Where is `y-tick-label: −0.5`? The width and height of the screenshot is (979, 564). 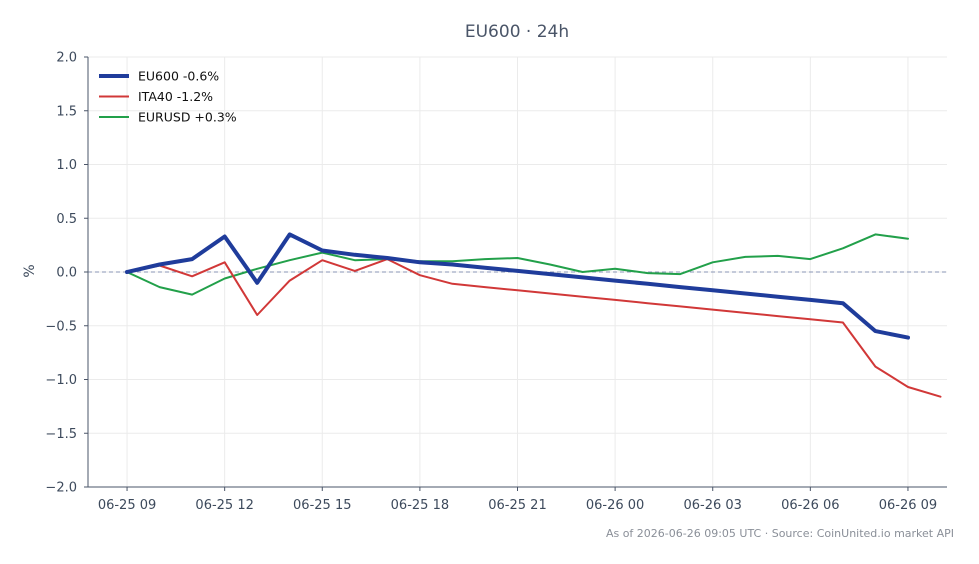 y-tick-label: −0.5 is located at coordinates (61, 326).